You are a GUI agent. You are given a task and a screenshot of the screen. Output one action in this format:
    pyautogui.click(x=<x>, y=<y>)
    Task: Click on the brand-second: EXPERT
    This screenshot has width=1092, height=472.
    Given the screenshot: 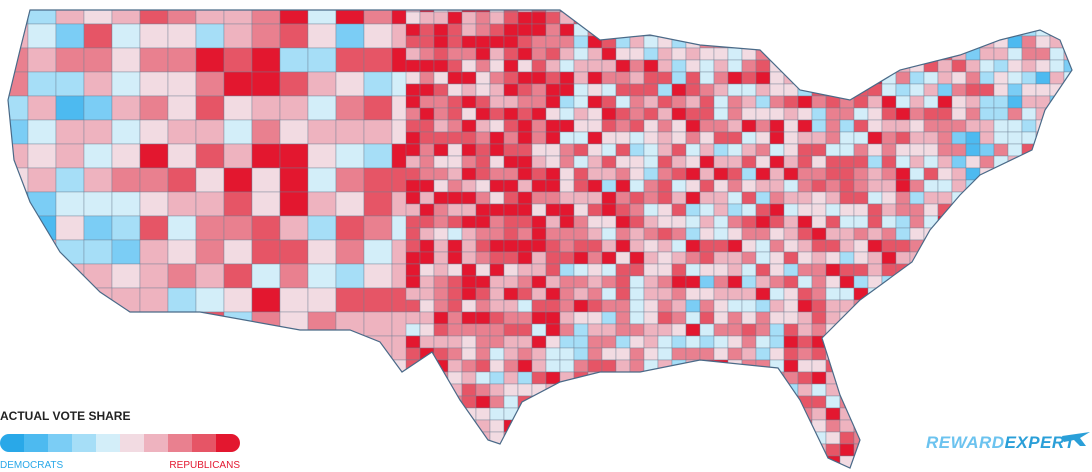 What is the action you would take?
    pyautogui.click(x=1041, y=442)
    